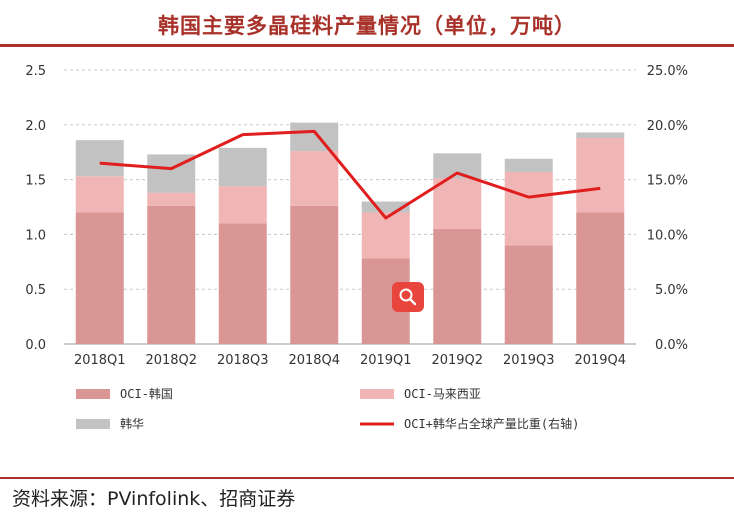 The height and width of the screenshot is (528, 734). I want to click on share-line-path, so click(350, 174).